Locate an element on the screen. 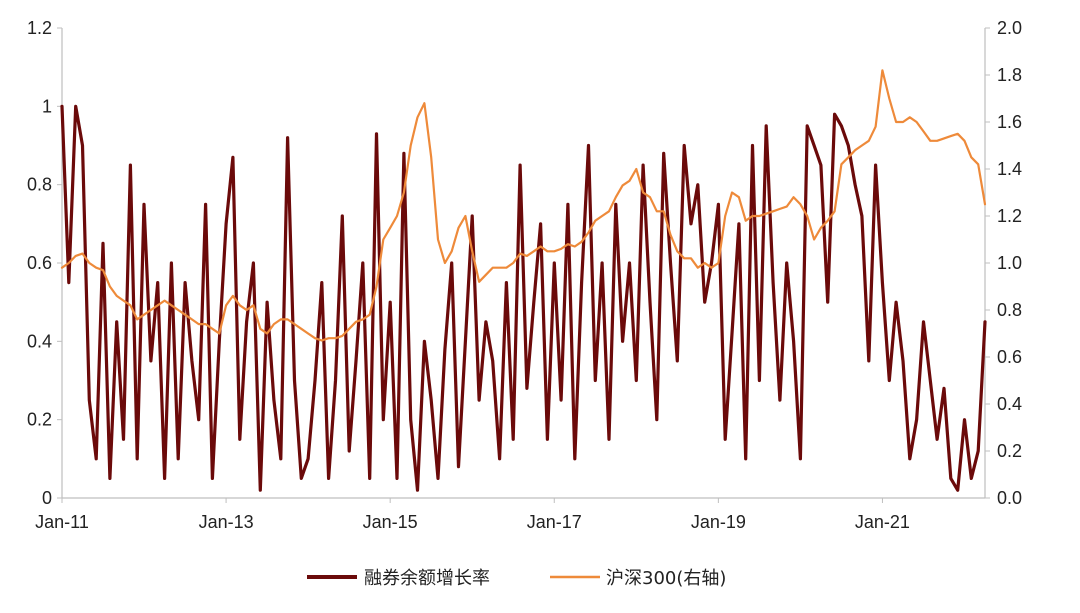 Image resolution: width=1080 pixels, height=613 pixels. y-right-tick-label: 0.8 is located at coordinates (1009, 310).